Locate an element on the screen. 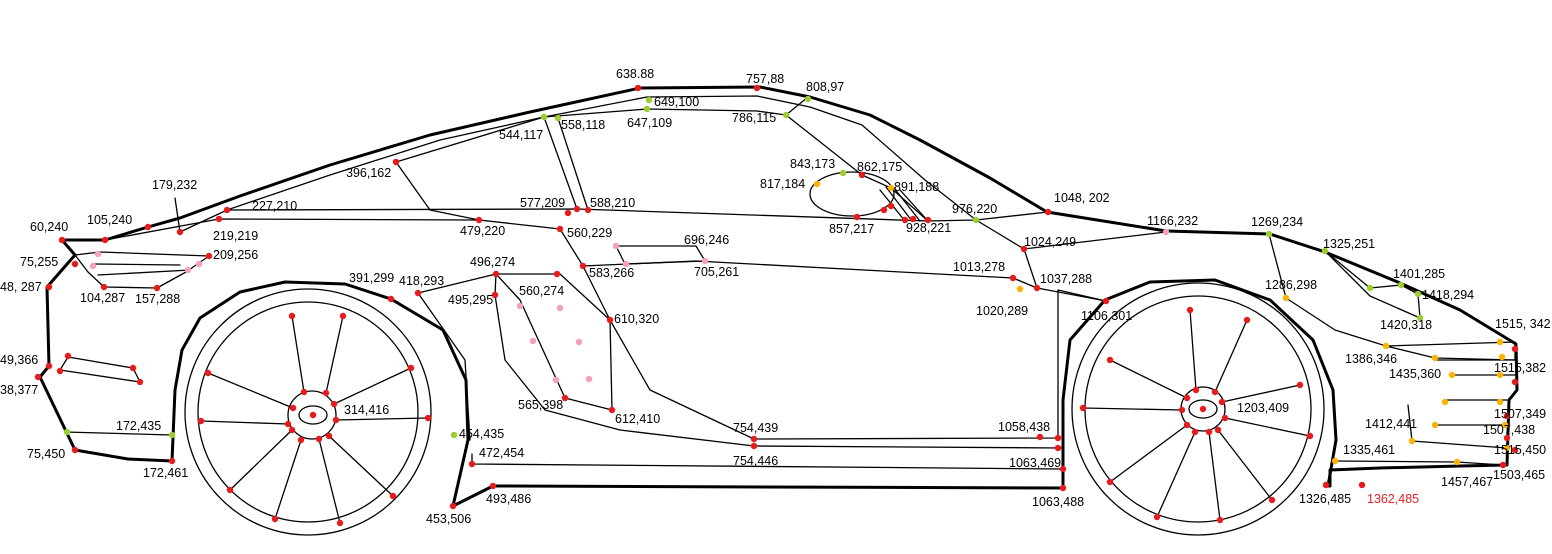 The height and width of the screenshot is (554, 1552). coordinate-label: 209,256 is located at coordinates (235, 255).